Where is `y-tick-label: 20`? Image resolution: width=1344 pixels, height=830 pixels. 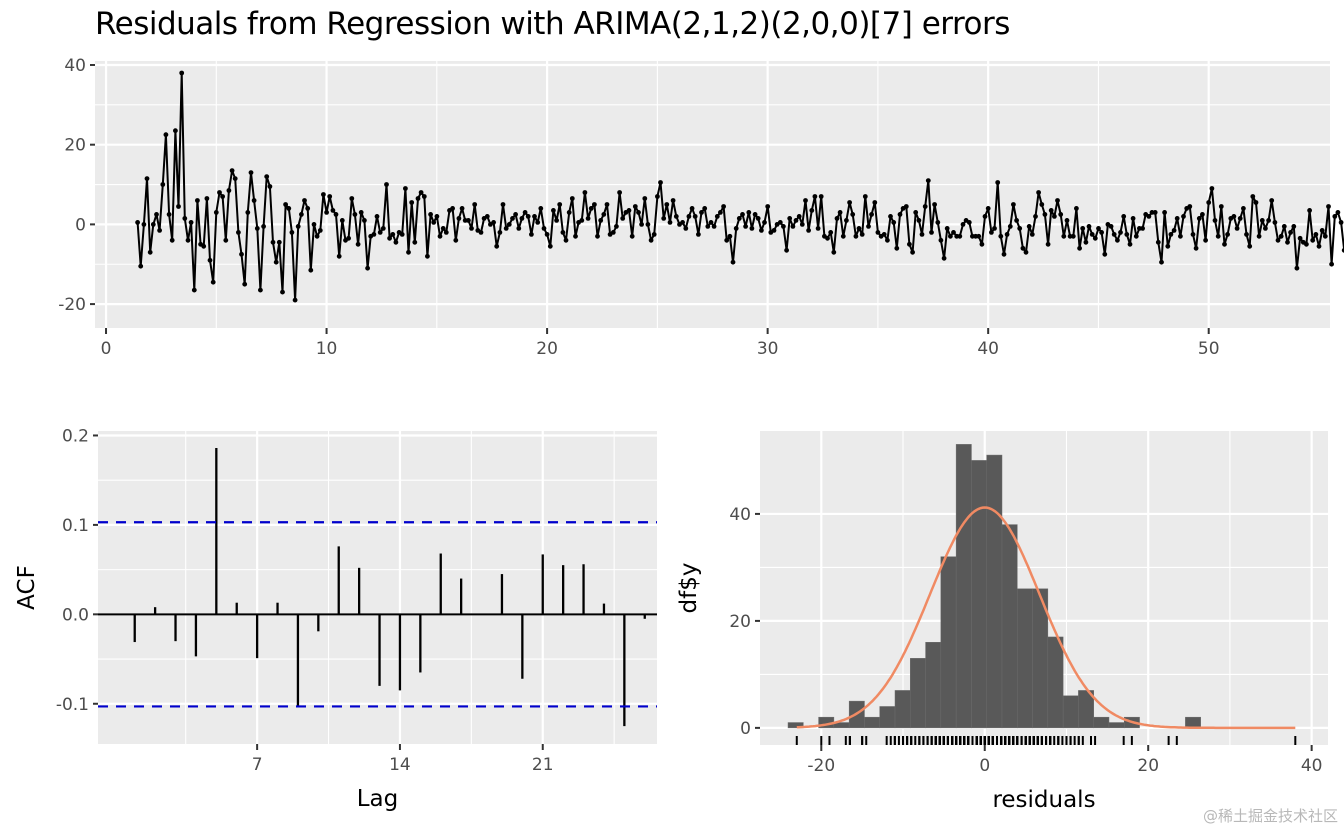 y-tick-label: 20 is located at coordinates (740, 622).